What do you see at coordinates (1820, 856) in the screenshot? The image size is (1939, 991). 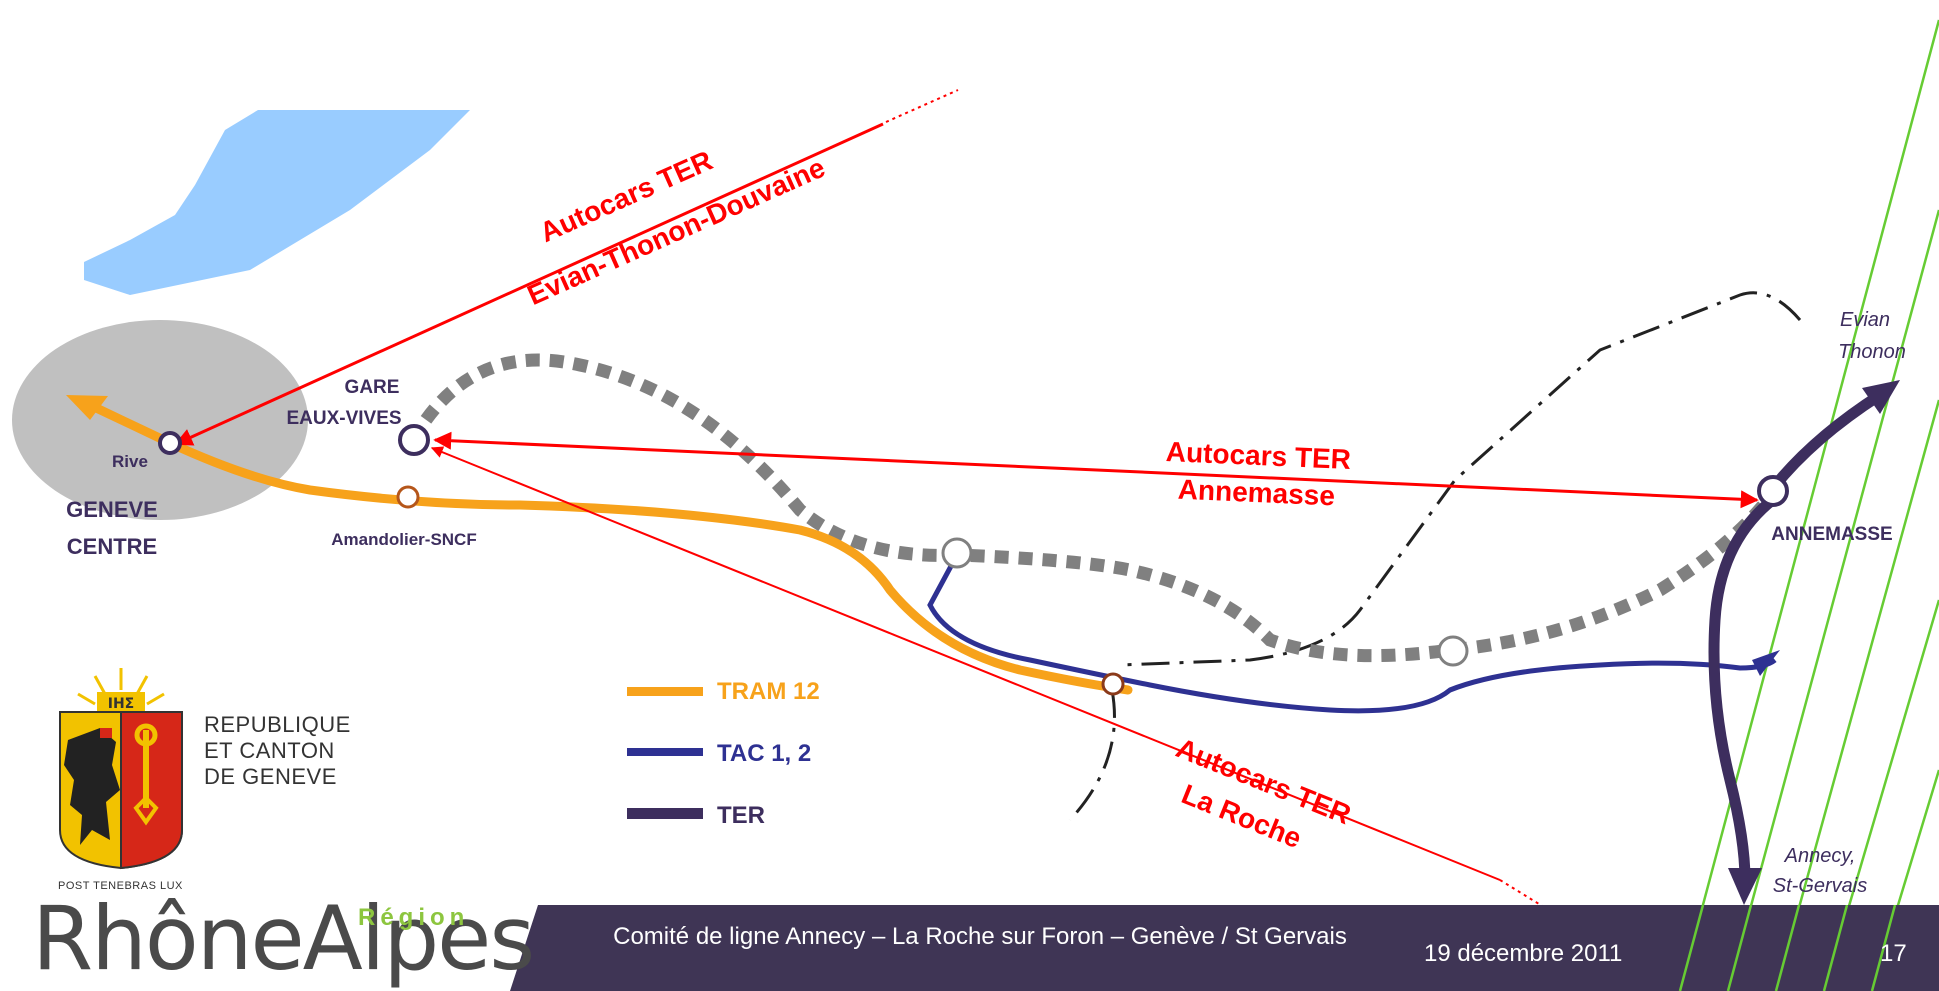 I see `label-annecy-line1: Annecy,` at bounding box center [1820, 856].